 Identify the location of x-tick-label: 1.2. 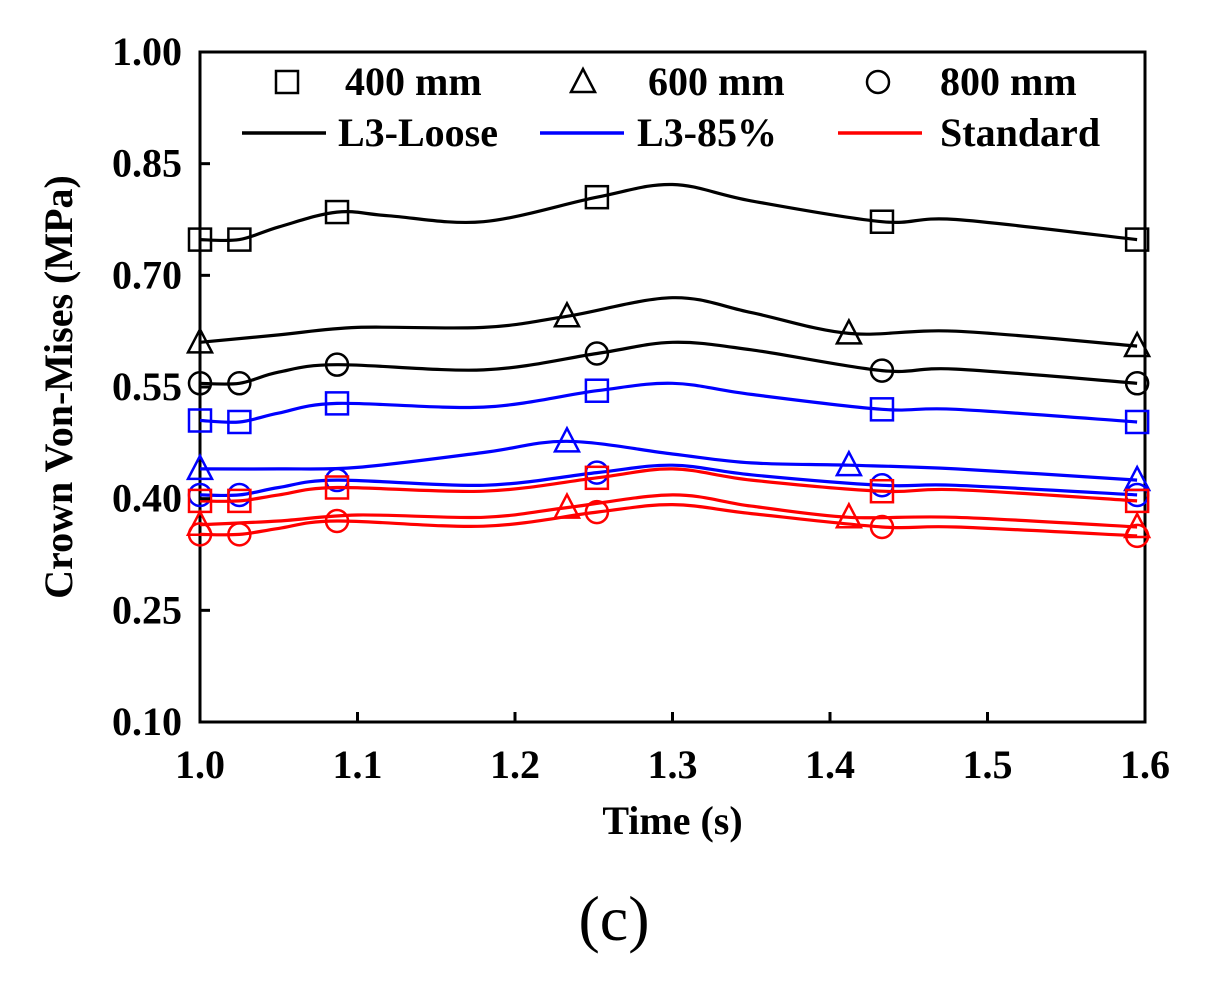
(515, 764).